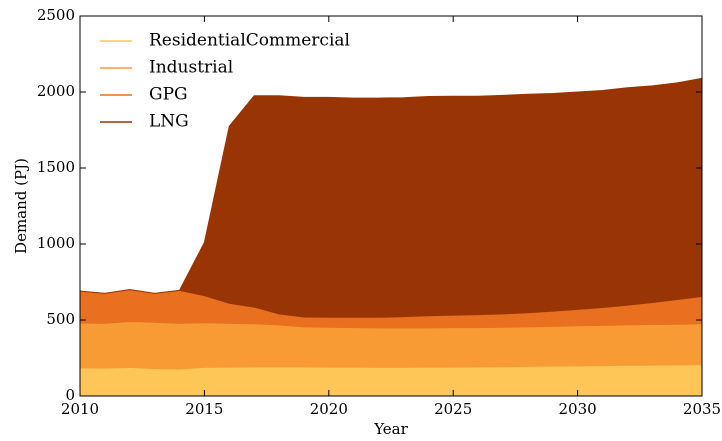 This screenshot has height=441, width=722. Describe the element at coordinates (578, 409) in the screenshot. I see `x-tick-label: 2030` at that location.